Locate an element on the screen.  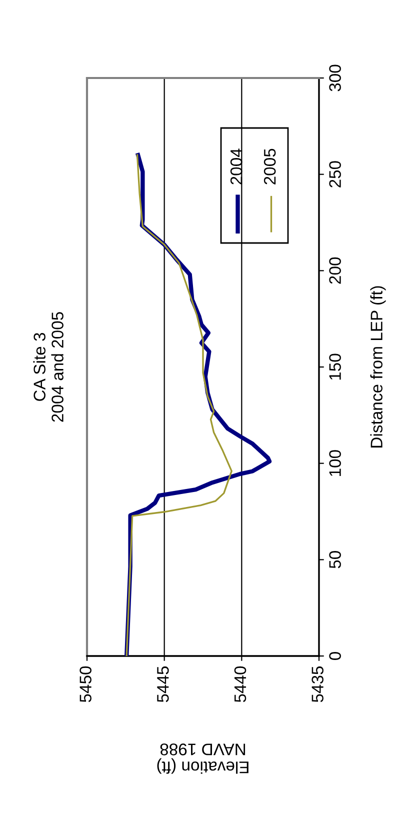
y-tick-label: 300 is located at coordinates (335, 78).